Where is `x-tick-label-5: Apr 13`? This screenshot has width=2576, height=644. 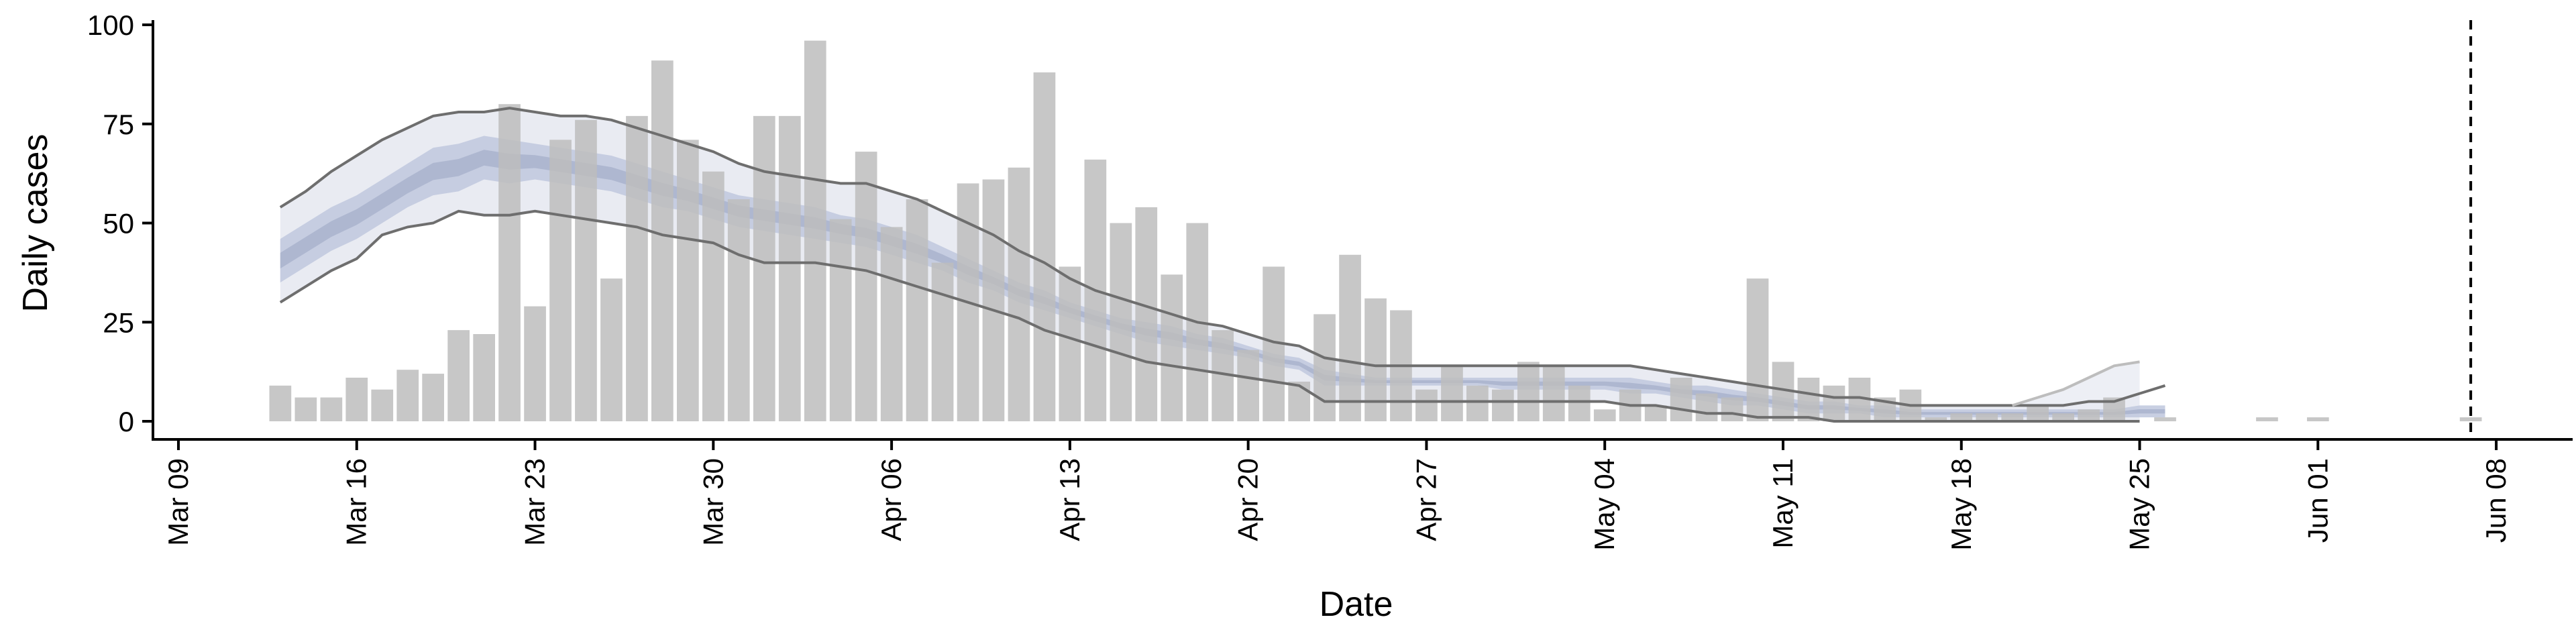
x-tick-label-5: Apr 13 is located at coordinates (1069, 499).